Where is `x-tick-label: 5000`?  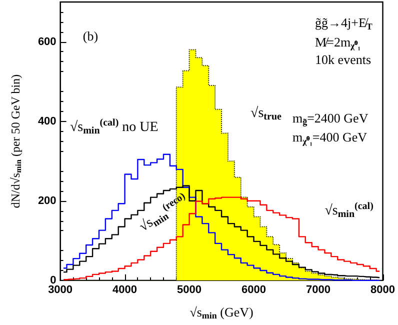
x-tick-label: 5000 is located at coordinates (189, 290).